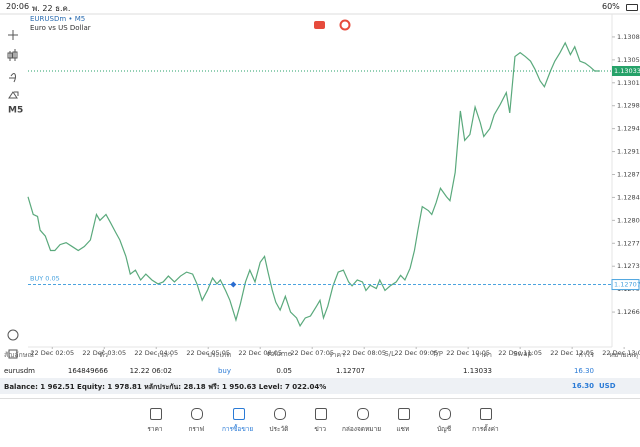  What do you see at coordinates (260, 353) in the screenshot?
I see `x-tick-label: 22 Dec 06:05` at bounding box center [260, 353].